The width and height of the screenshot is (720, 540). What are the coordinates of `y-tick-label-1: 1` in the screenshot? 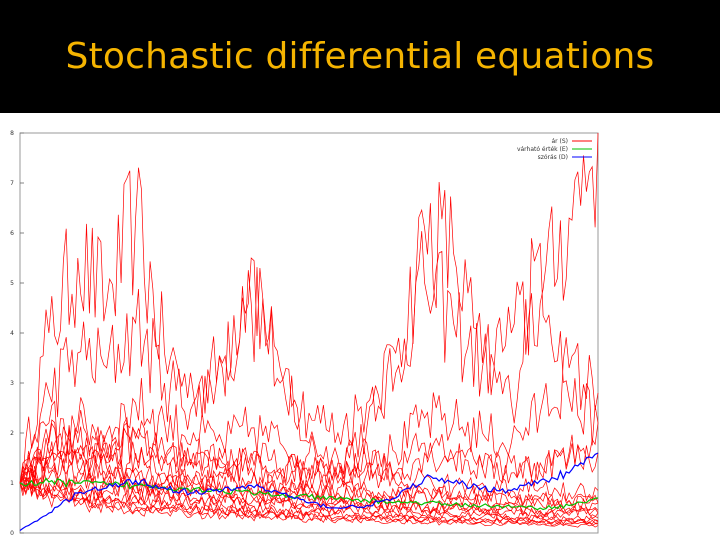 It's located at (12, 483).